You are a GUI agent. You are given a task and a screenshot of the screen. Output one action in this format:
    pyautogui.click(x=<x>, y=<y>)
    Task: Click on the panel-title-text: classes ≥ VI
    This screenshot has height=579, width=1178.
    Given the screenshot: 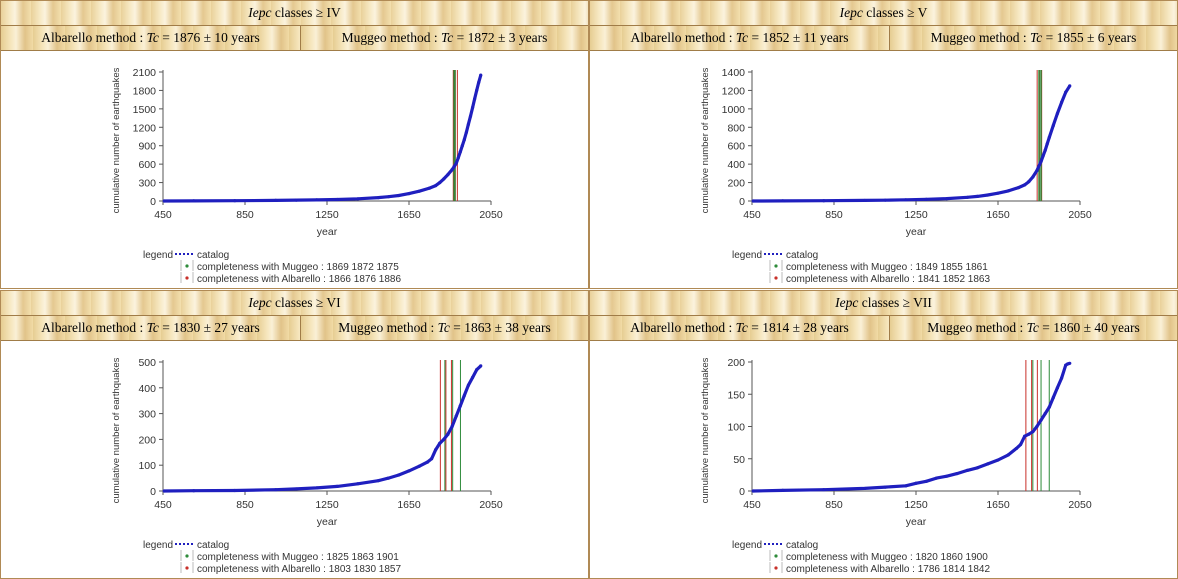 What is the action you would take?
    pyautogui.click(x=306, y=302)
    